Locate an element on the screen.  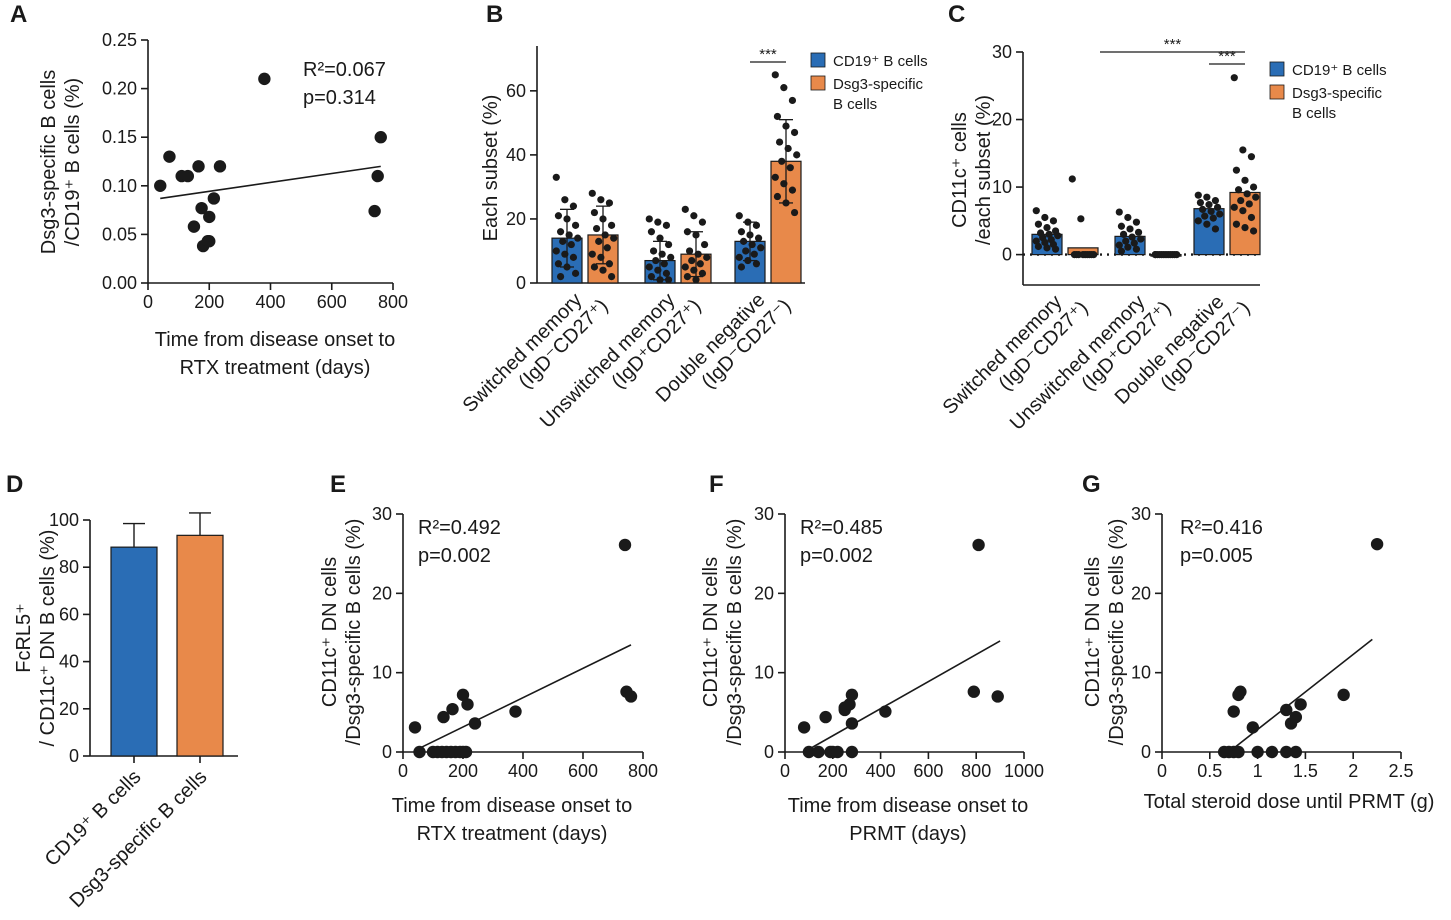
x-tick-label: 2.5 is located at coordinates (1400, 771).